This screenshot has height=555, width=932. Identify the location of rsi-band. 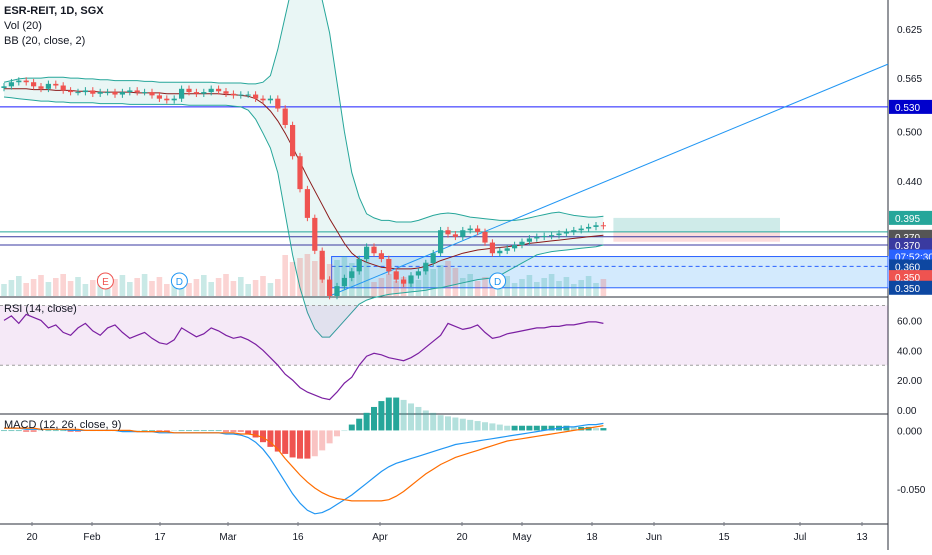
(444, 335).